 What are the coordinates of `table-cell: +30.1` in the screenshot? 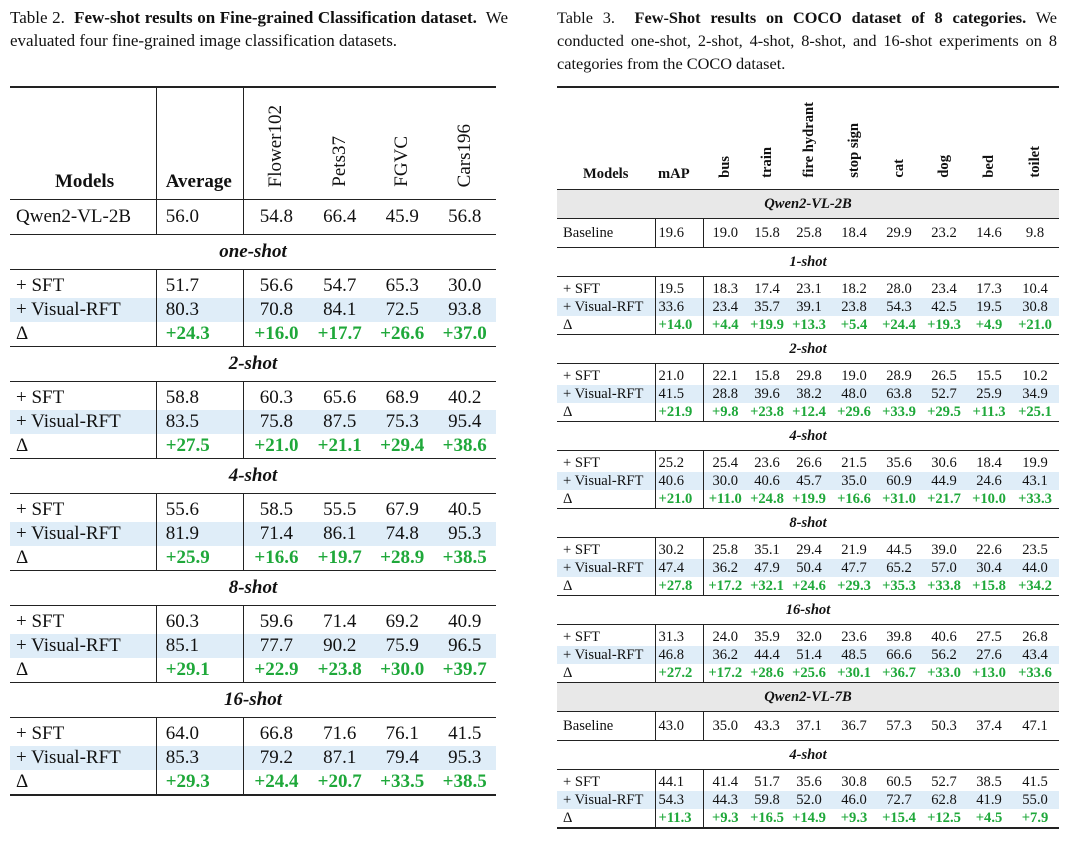 It's located at (854, 673).